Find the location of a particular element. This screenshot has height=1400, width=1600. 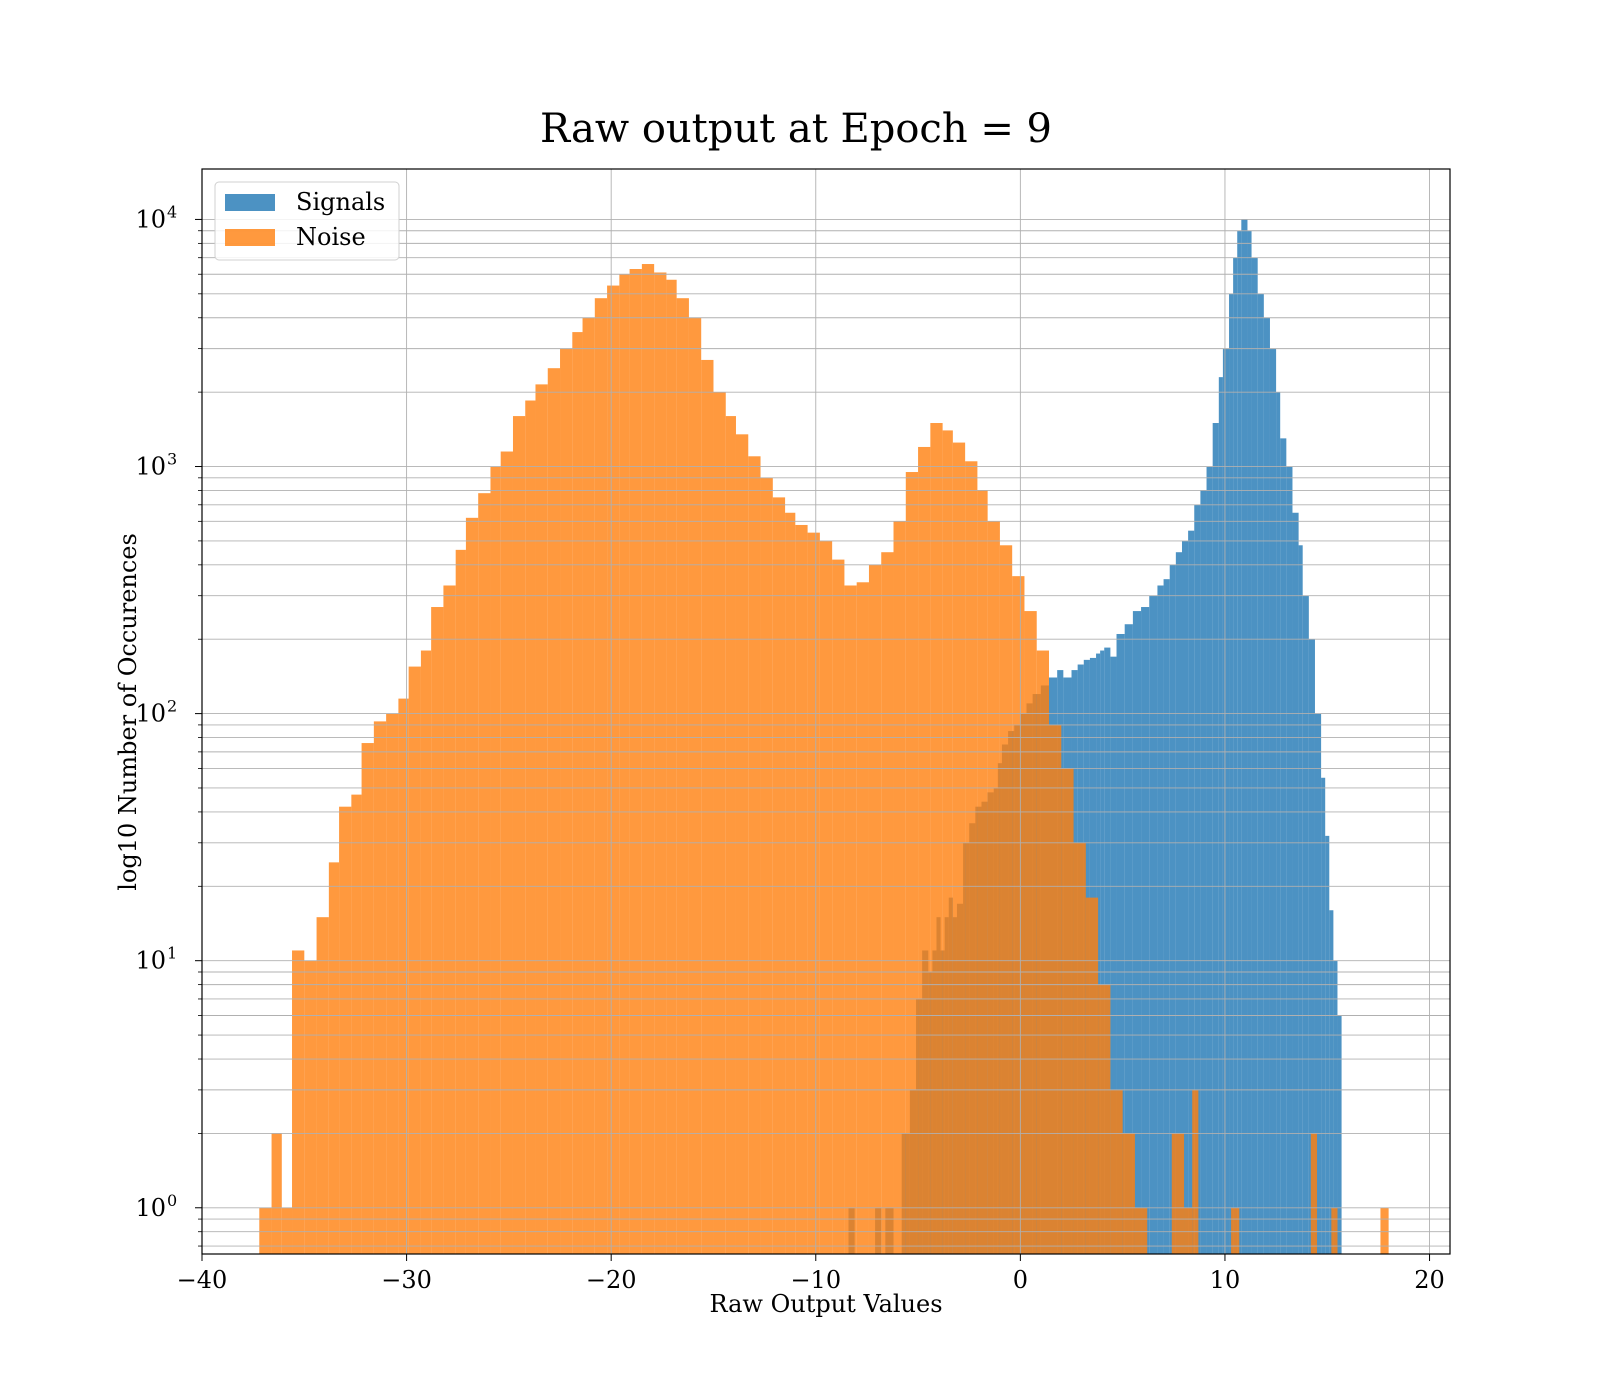

y-tick-exponent: 2 is located at coordinates (172, 706).